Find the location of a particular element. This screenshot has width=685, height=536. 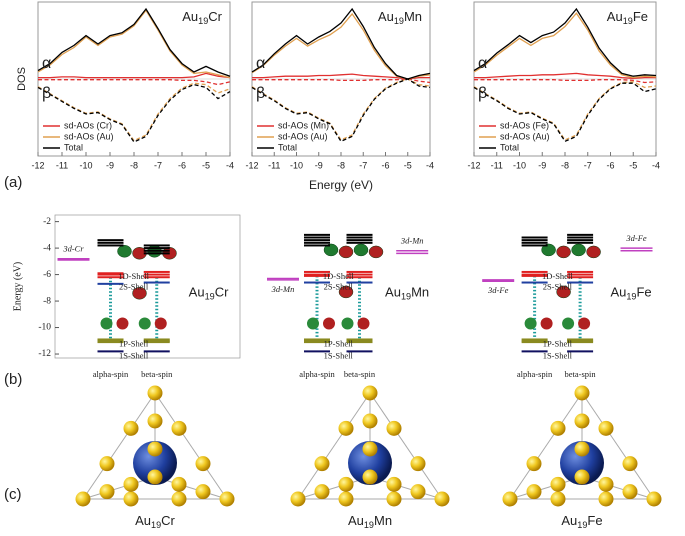

x-tick-label: -11 is located at coordinates (497, 165).